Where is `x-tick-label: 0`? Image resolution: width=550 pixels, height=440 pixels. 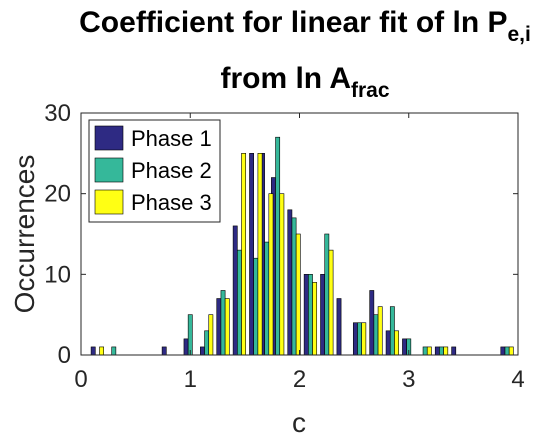
x-tick-label: 0 is located at coordinates (80, 379).